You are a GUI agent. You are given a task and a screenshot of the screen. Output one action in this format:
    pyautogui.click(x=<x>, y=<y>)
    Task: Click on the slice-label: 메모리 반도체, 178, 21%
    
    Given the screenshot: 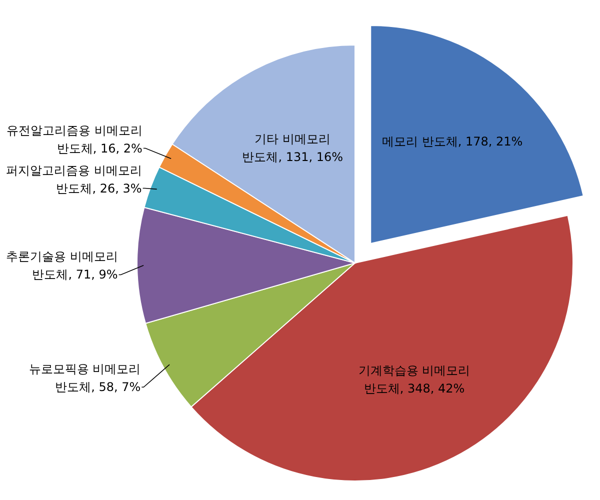 What is the action you would take?
    pyautogui.click(x=452, y=141)
    